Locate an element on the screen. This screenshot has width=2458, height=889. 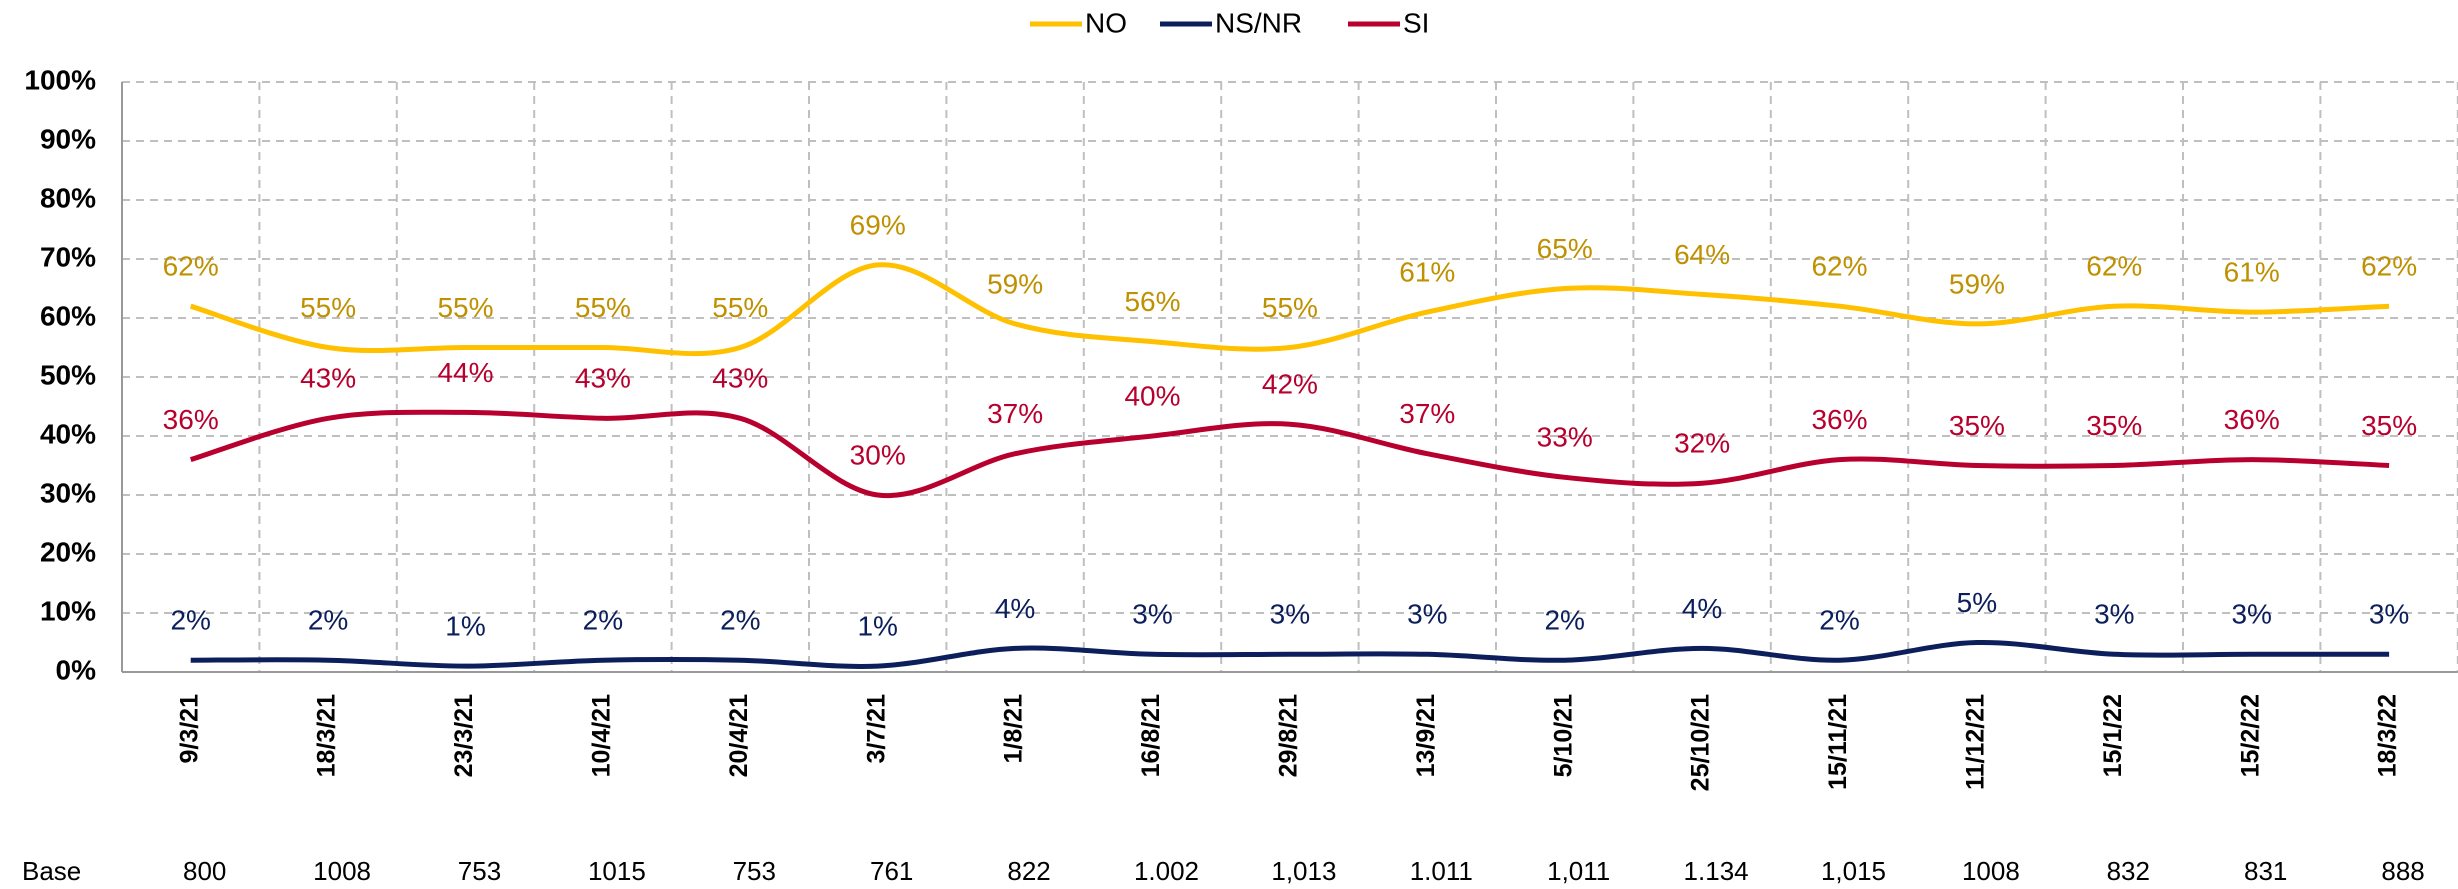
x-tick-label: 29/8/21 is located at coordinates (1289, 736).